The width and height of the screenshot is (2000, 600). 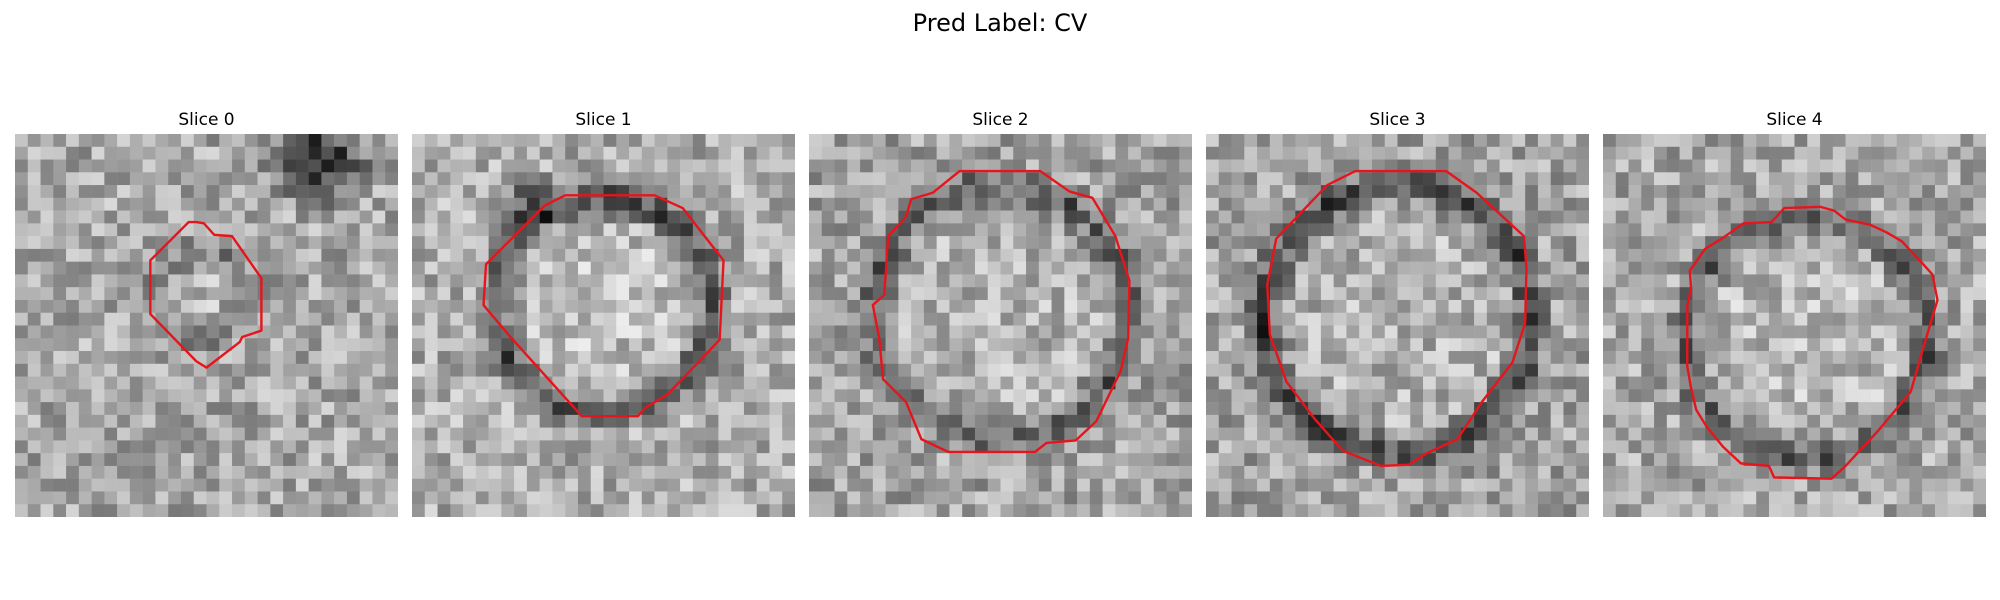 I want to click on figure-title: Pred Label: CV, so click(x=1000, y=23).